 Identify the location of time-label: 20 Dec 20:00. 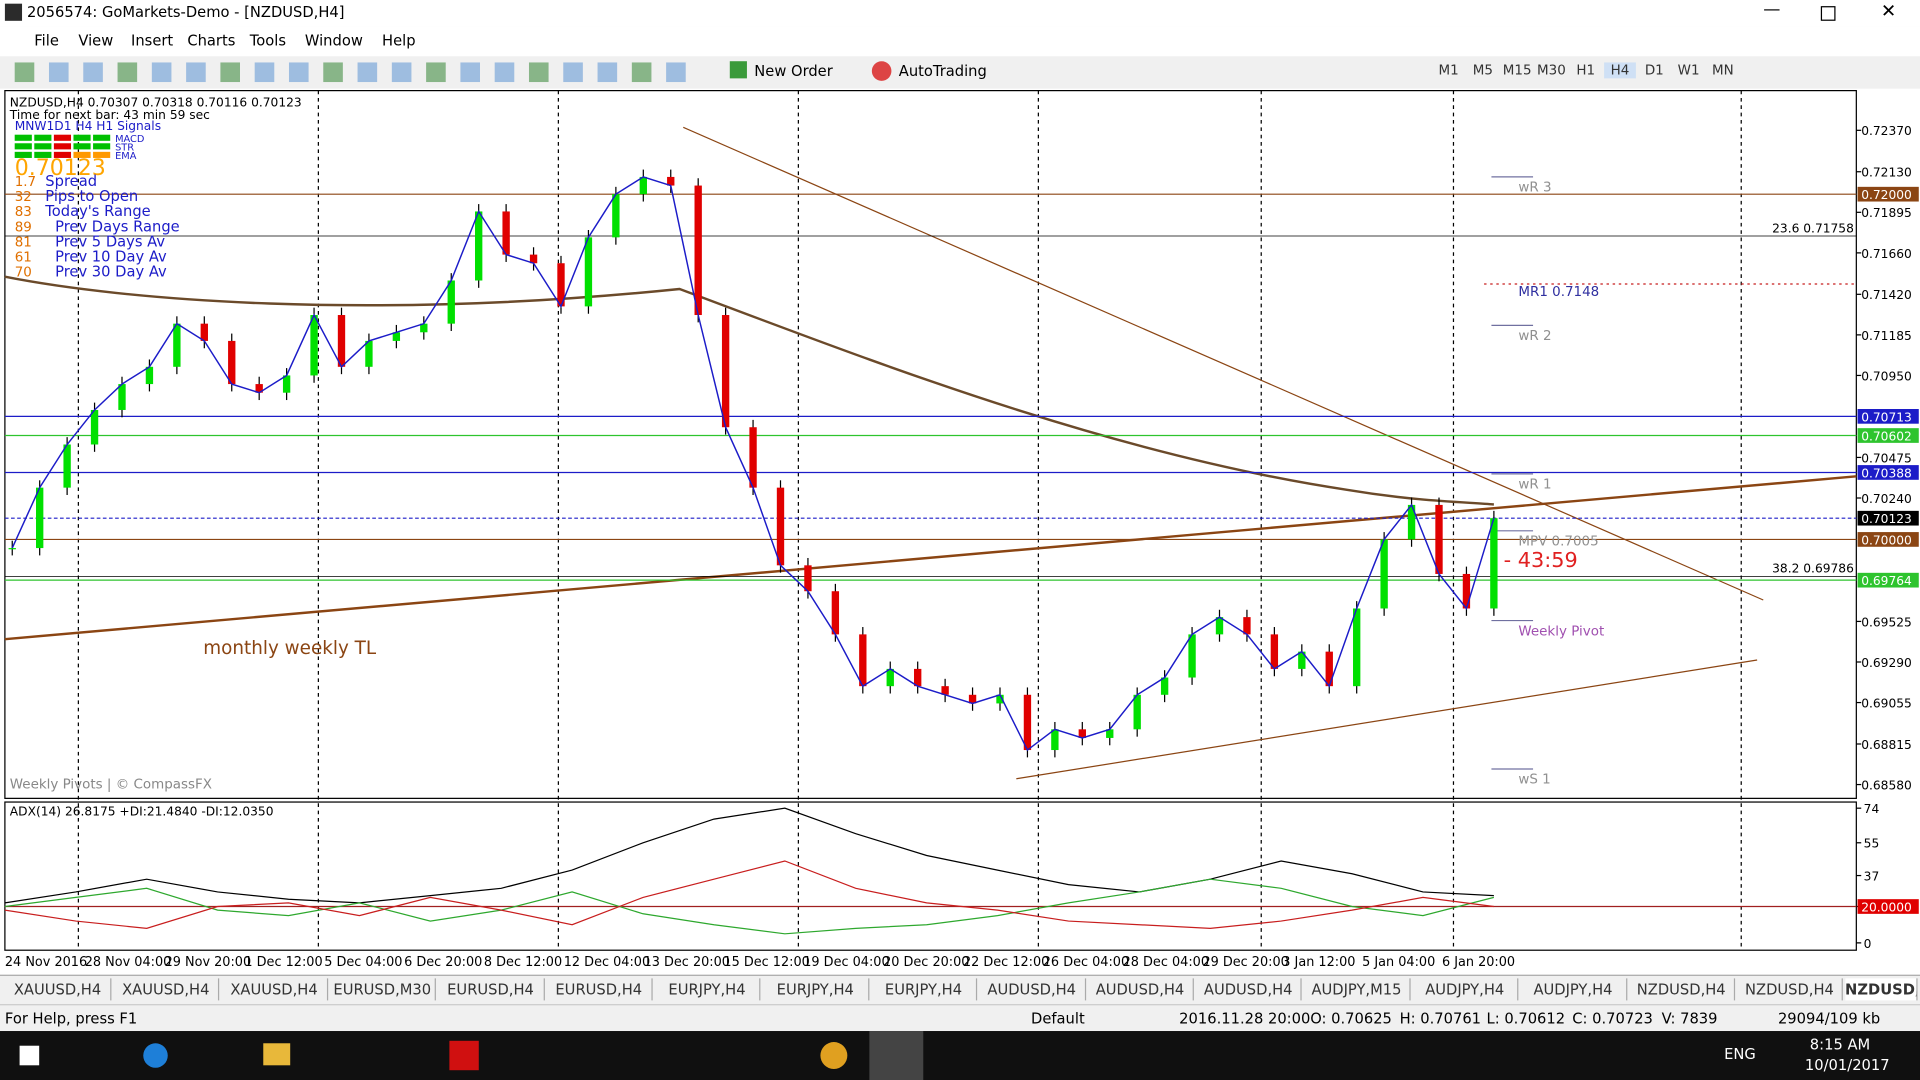
(926, 962).